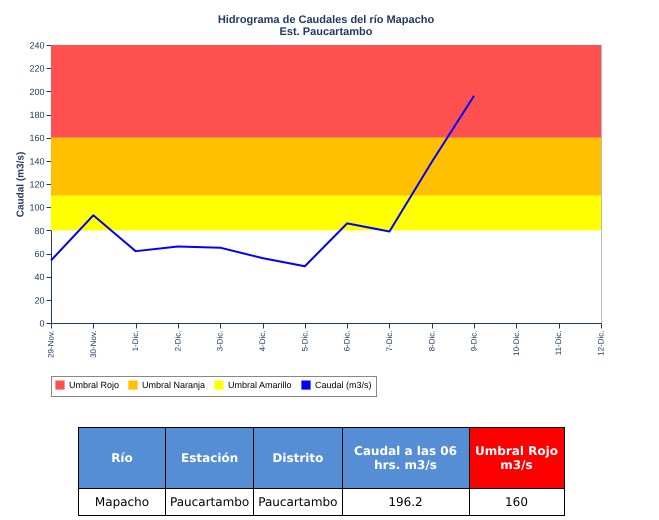 The height and width of the screenshot is (520, 659). Describe the element at coordinates (20, 185) in the screenshot. I see `y-axis-title: Caudal (m3/s)` at that location.